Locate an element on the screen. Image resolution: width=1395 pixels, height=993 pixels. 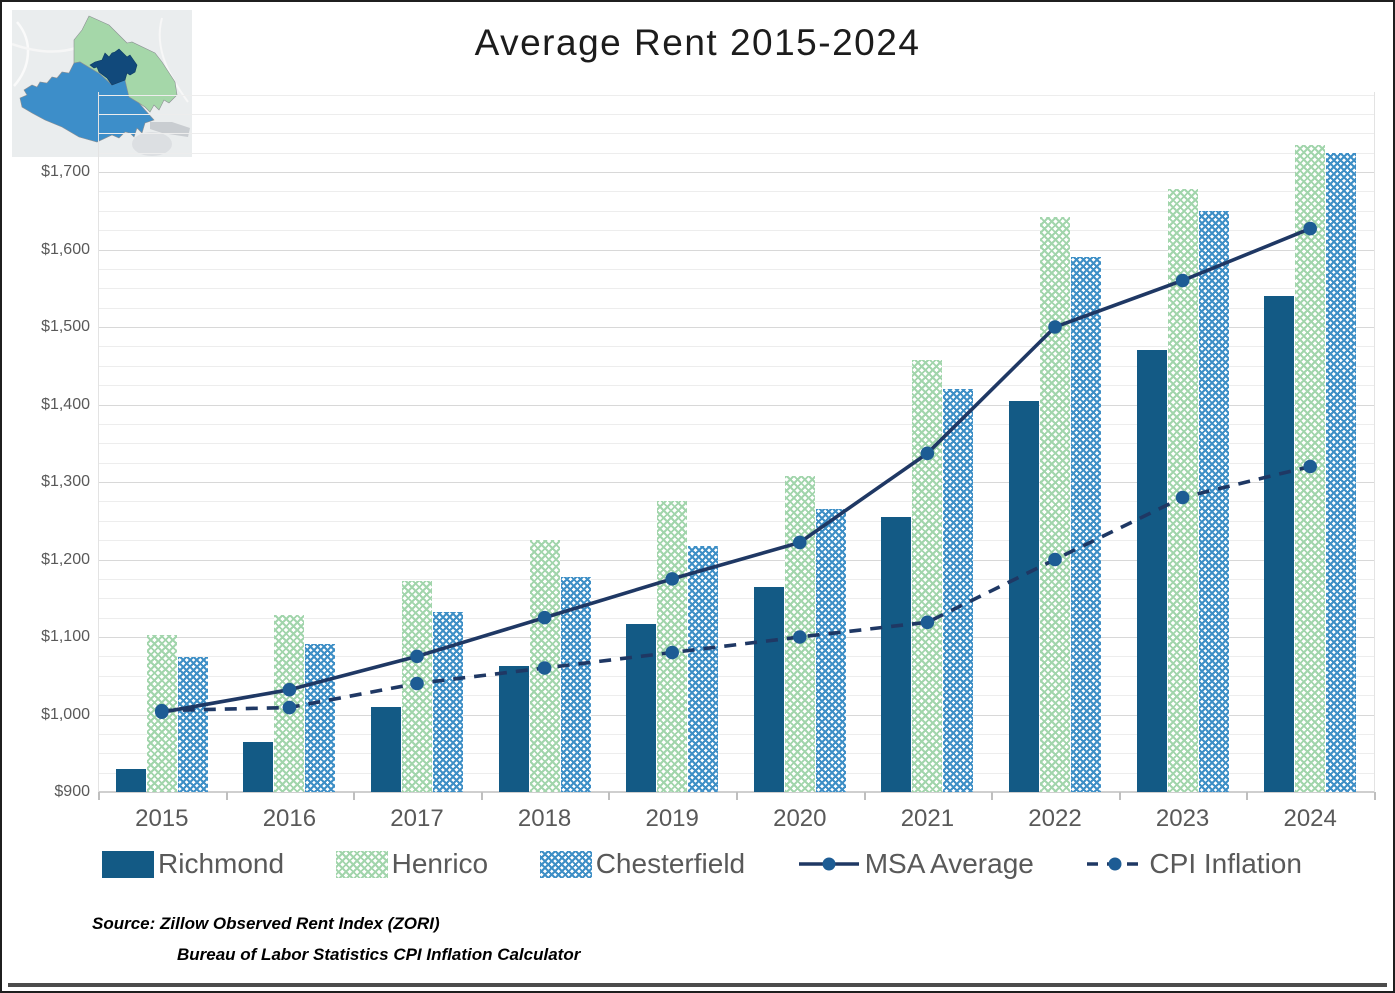
richmond-swatch-icon is located at coordinates (128, 864).